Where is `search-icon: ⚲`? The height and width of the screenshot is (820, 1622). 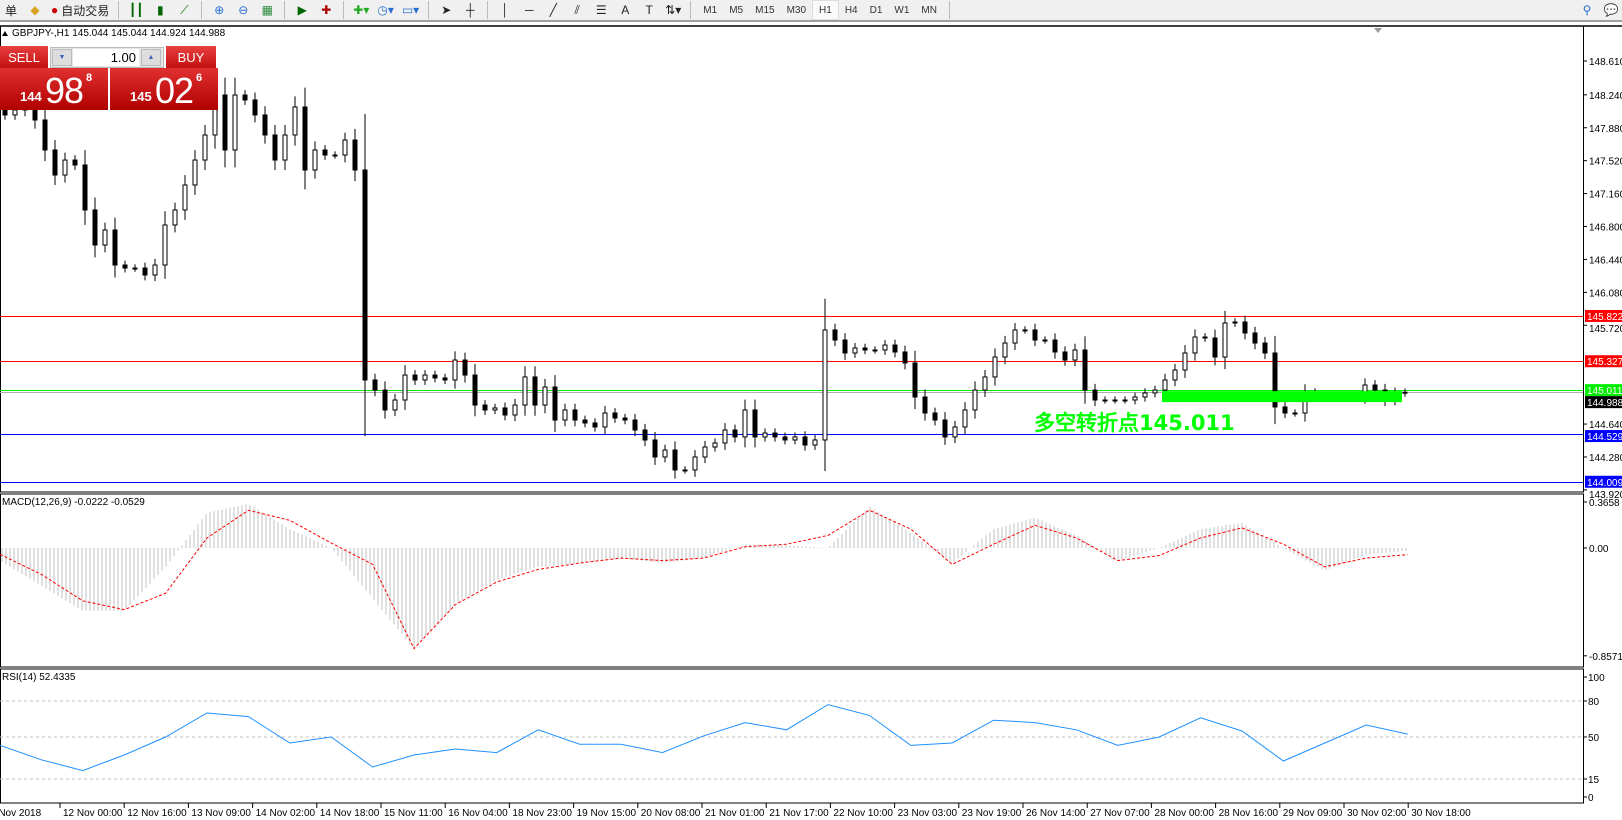
search-icon: ⚲ is located at coordinates (1587, 10).